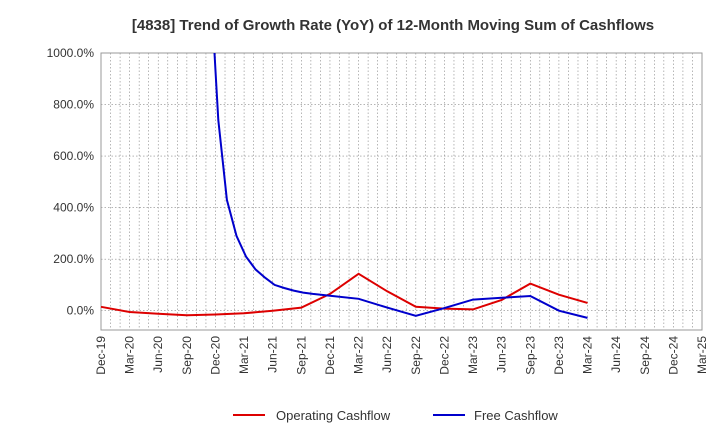 This screenshot has width=720, height=440. What do you see at coordinates (330, 355) in the screenshot?
I see `x-tick-label: Dec-21` at bounding box center [330, 355].